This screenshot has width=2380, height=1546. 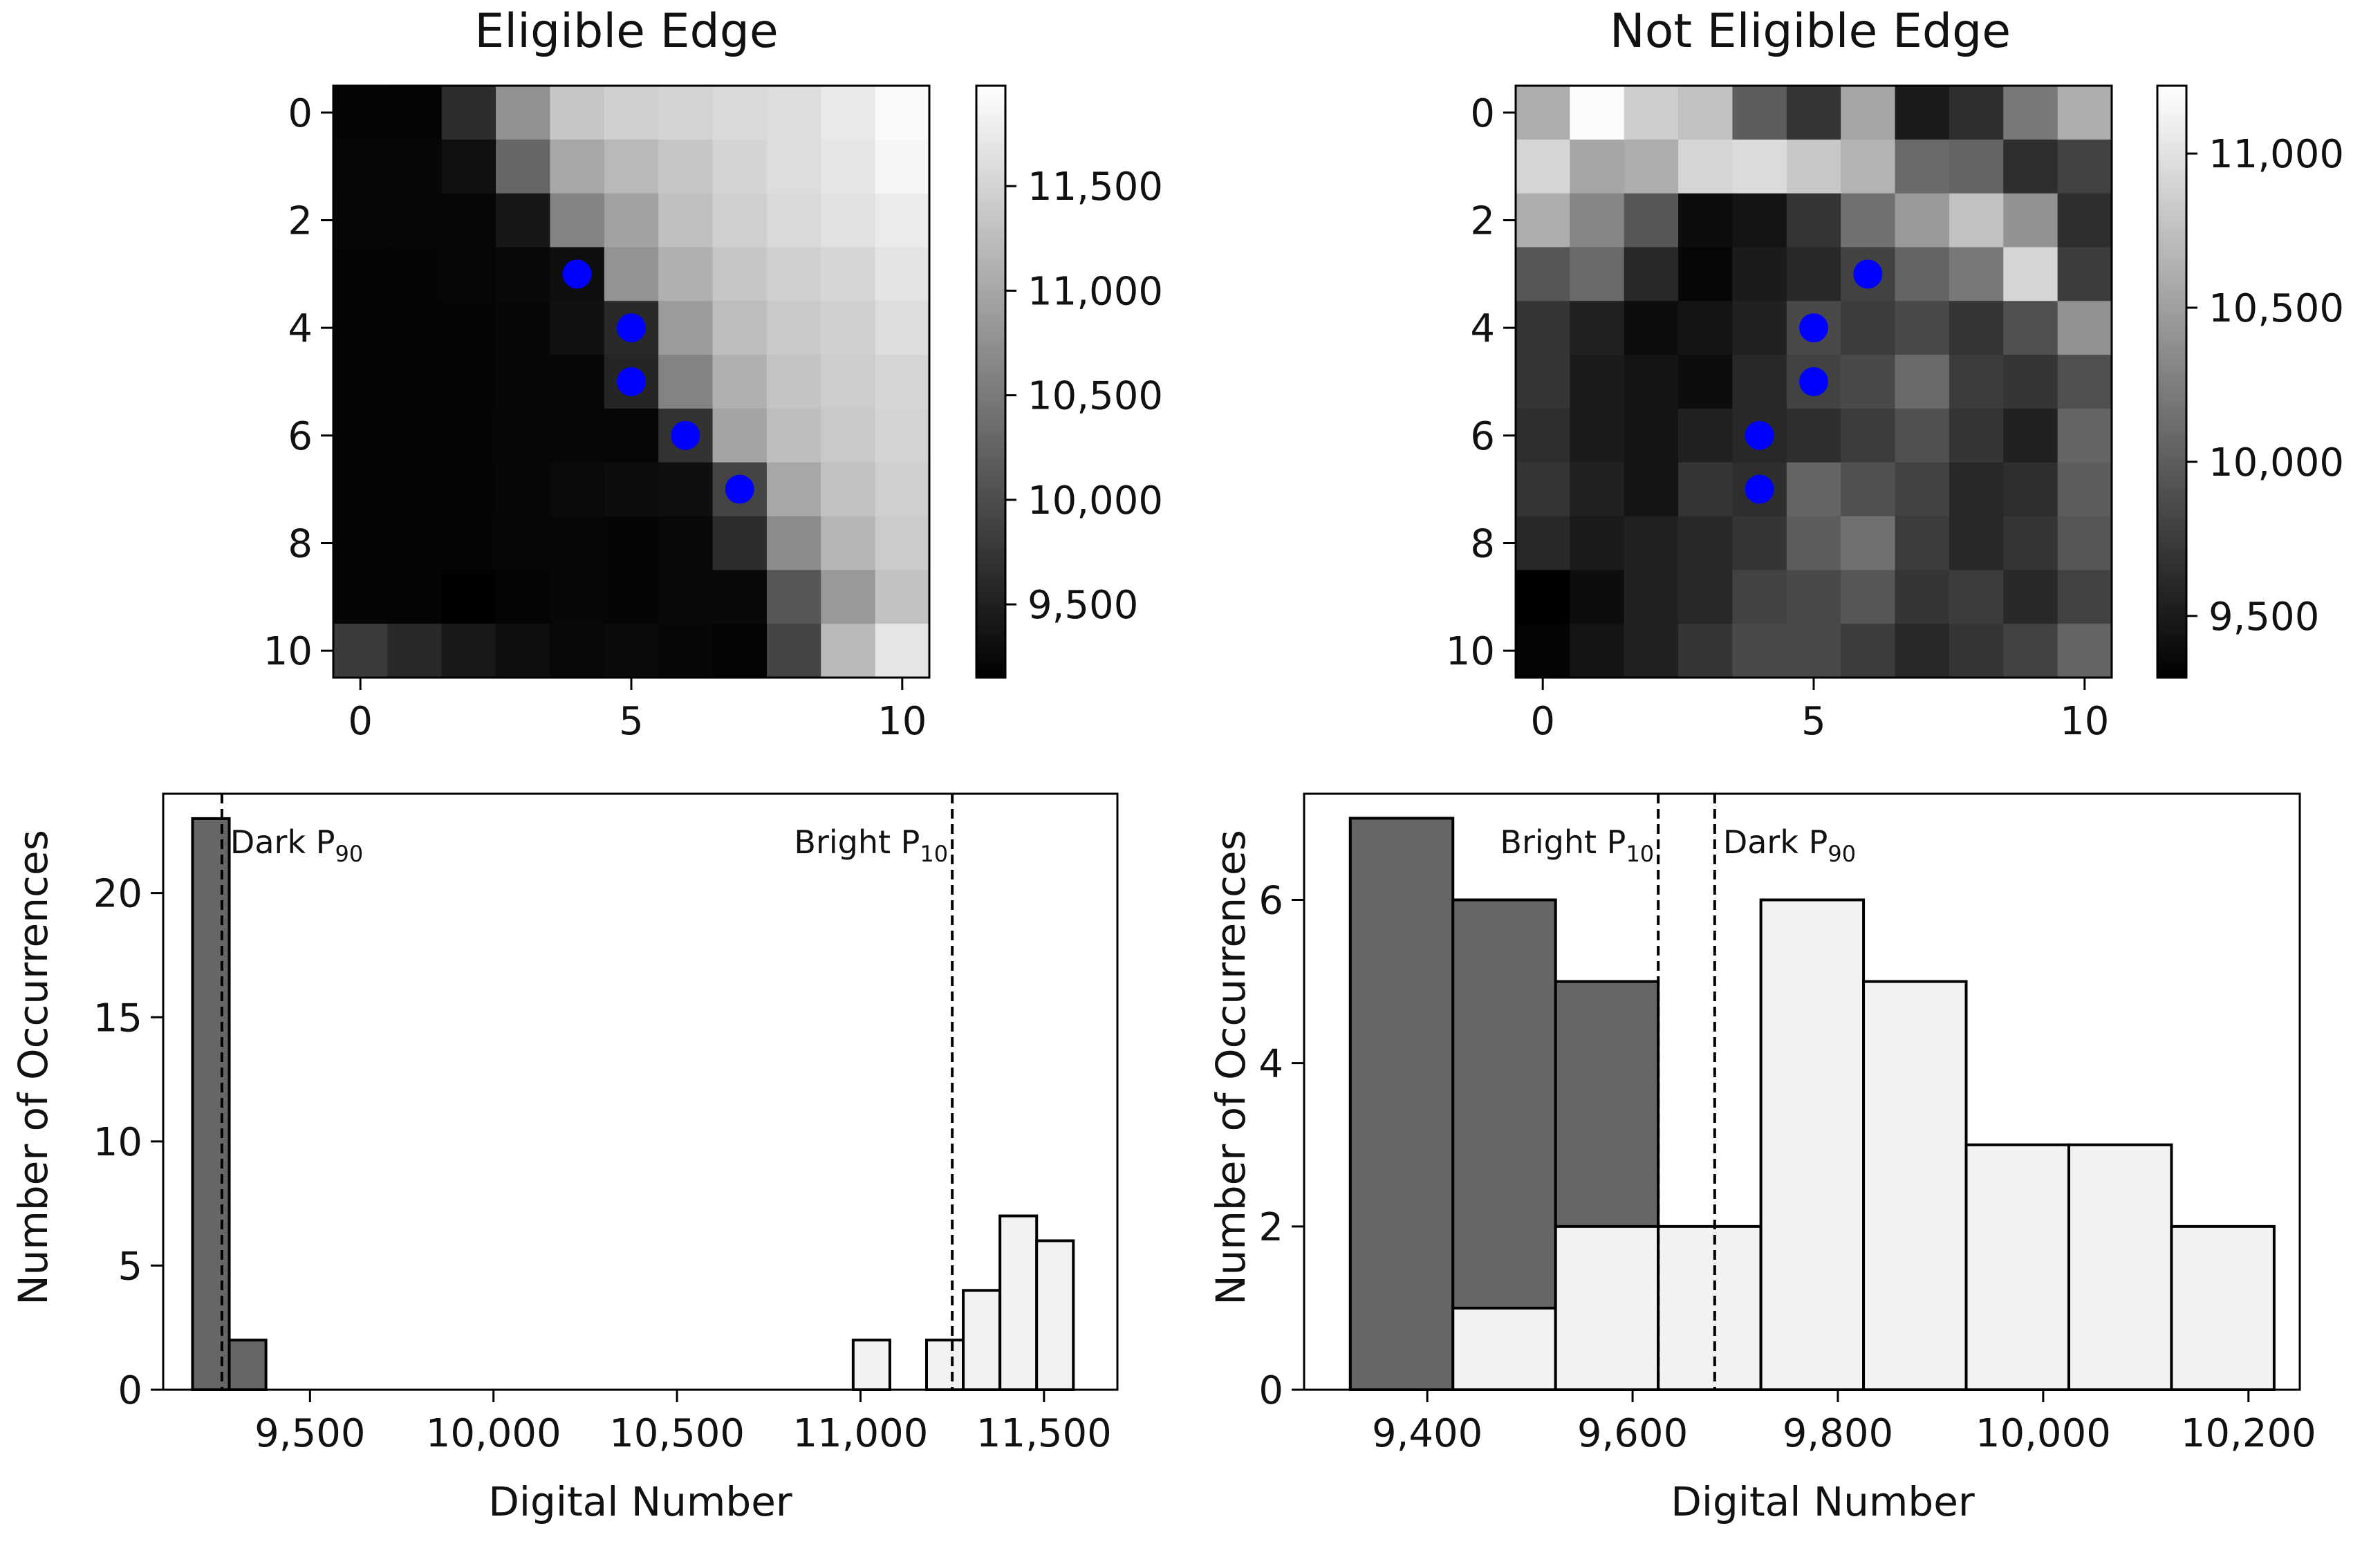 I want to click on histogram-eligible-bars, so click(x=633, y=1104).